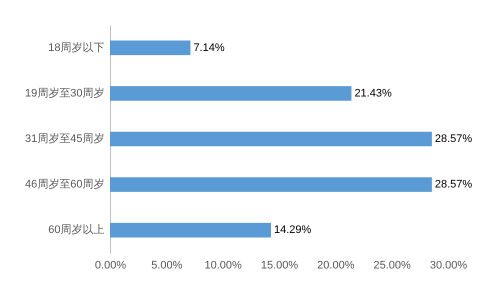 Image resolution: width=494 pixels, height=301 pixels. I want to click on x-tick-label: 30.00%, so click(449, 266).